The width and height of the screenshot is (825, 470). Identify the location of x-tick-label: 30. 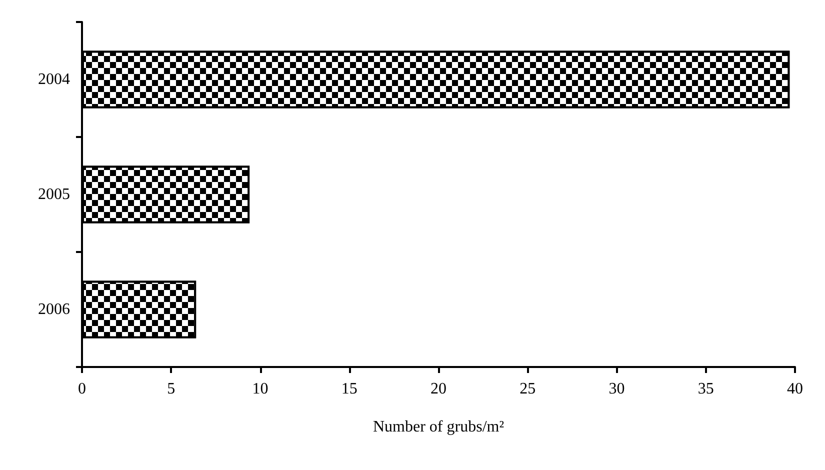
(616, 389).